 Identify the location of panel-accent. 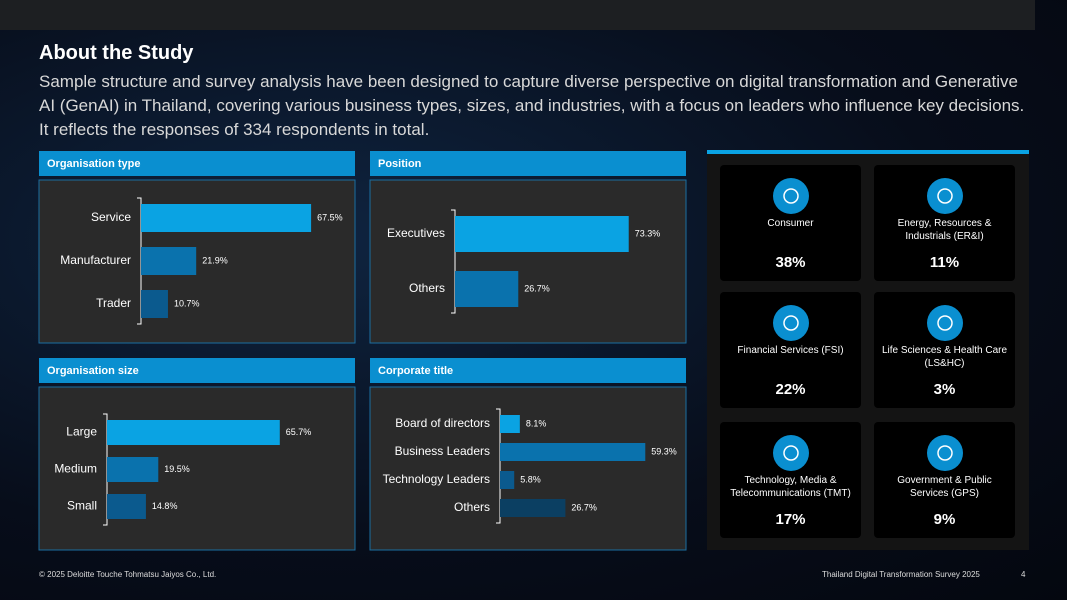
(868, 152).